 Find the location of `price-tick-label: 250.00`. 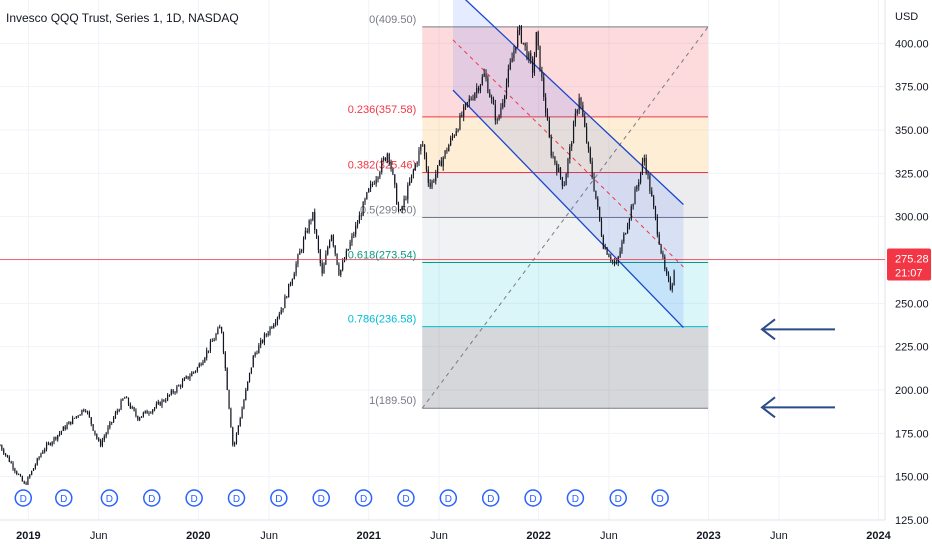

price-tick-label: 250.00 is located at coordinates (912, 304).